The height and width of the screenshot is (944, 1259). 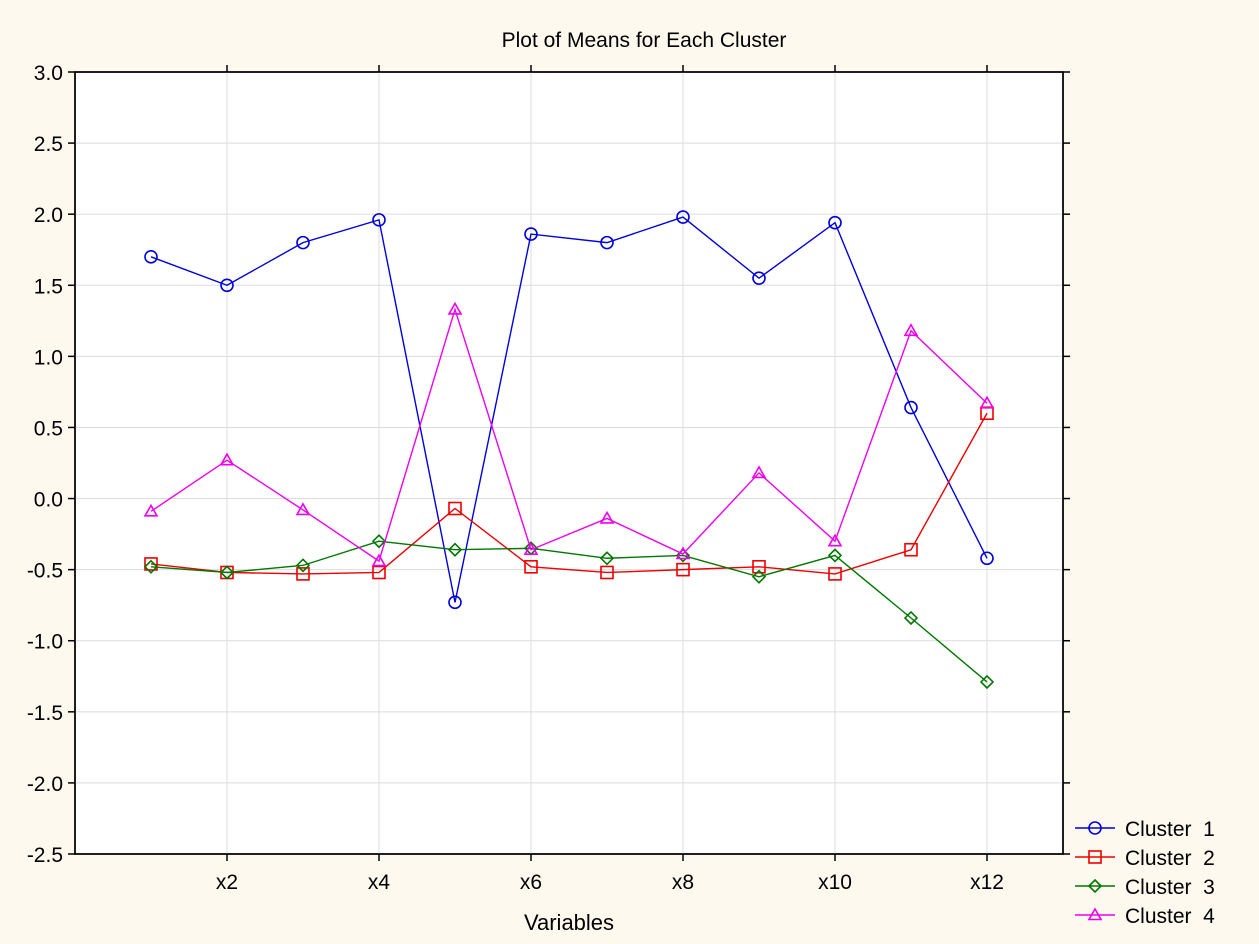 What do you see at coordinates (644, 40) in the screenshot?
I see `chart-title: Plot of Means for Each Cluster` at bounding box center [644, 40].